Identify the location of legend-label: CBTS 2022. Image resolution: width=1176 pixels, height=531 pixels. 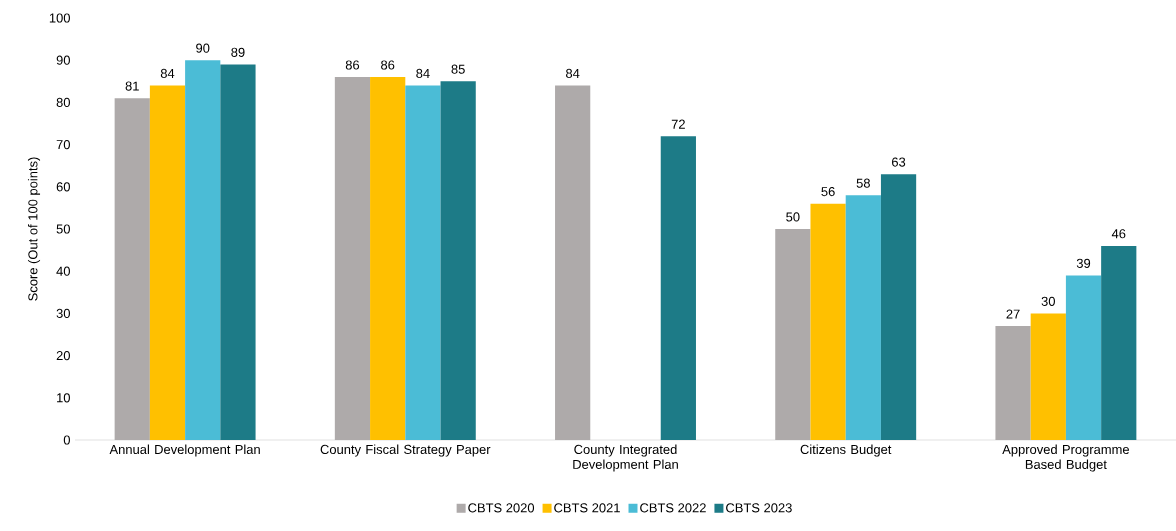
(673, 508).